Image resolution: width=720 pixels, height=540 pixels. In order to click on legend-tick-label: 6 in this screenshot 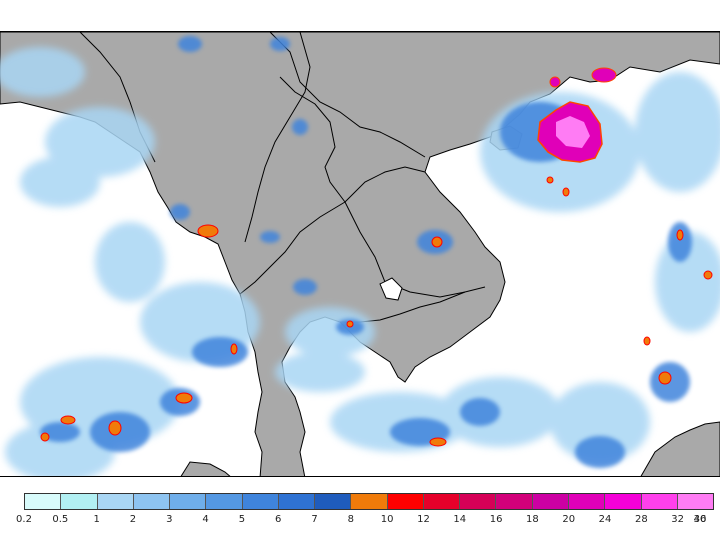, I will do `click(278, 519)`.